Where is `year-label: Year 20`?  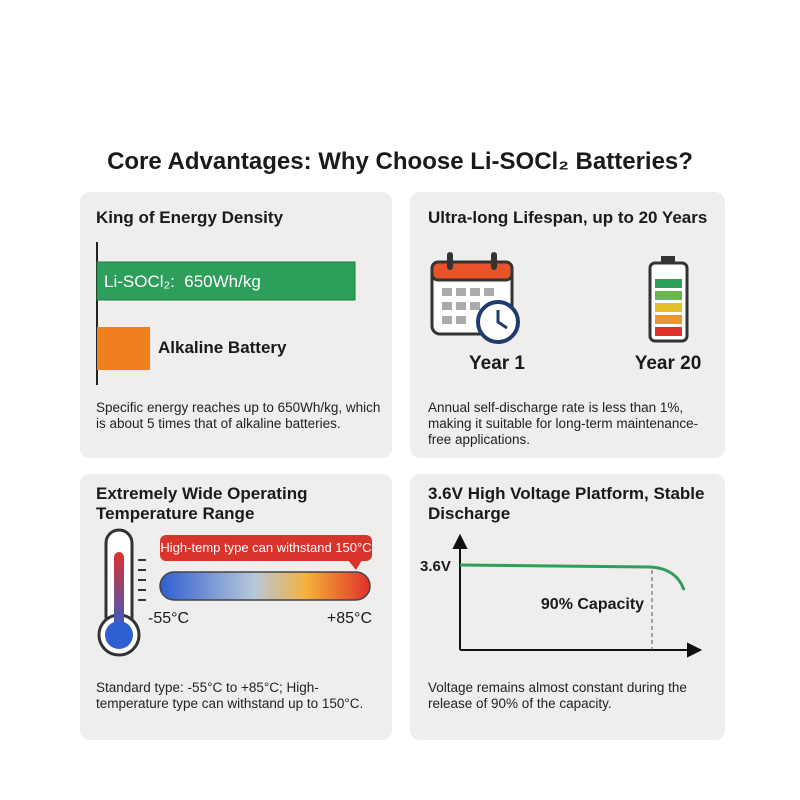 year-label: Year 20 is located at coordinates (668, 363).